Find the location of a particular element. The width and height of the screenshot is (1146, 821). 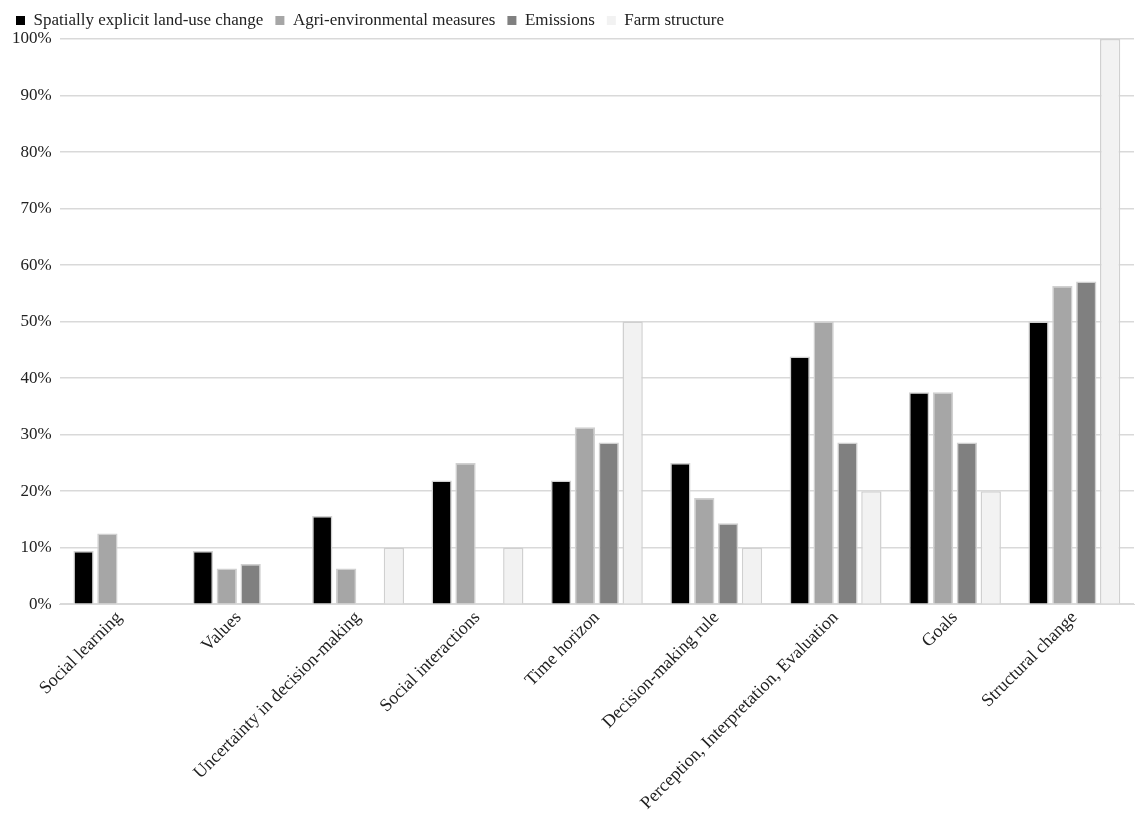

y-tick-label: 80% is located at coordinates (36, 151).